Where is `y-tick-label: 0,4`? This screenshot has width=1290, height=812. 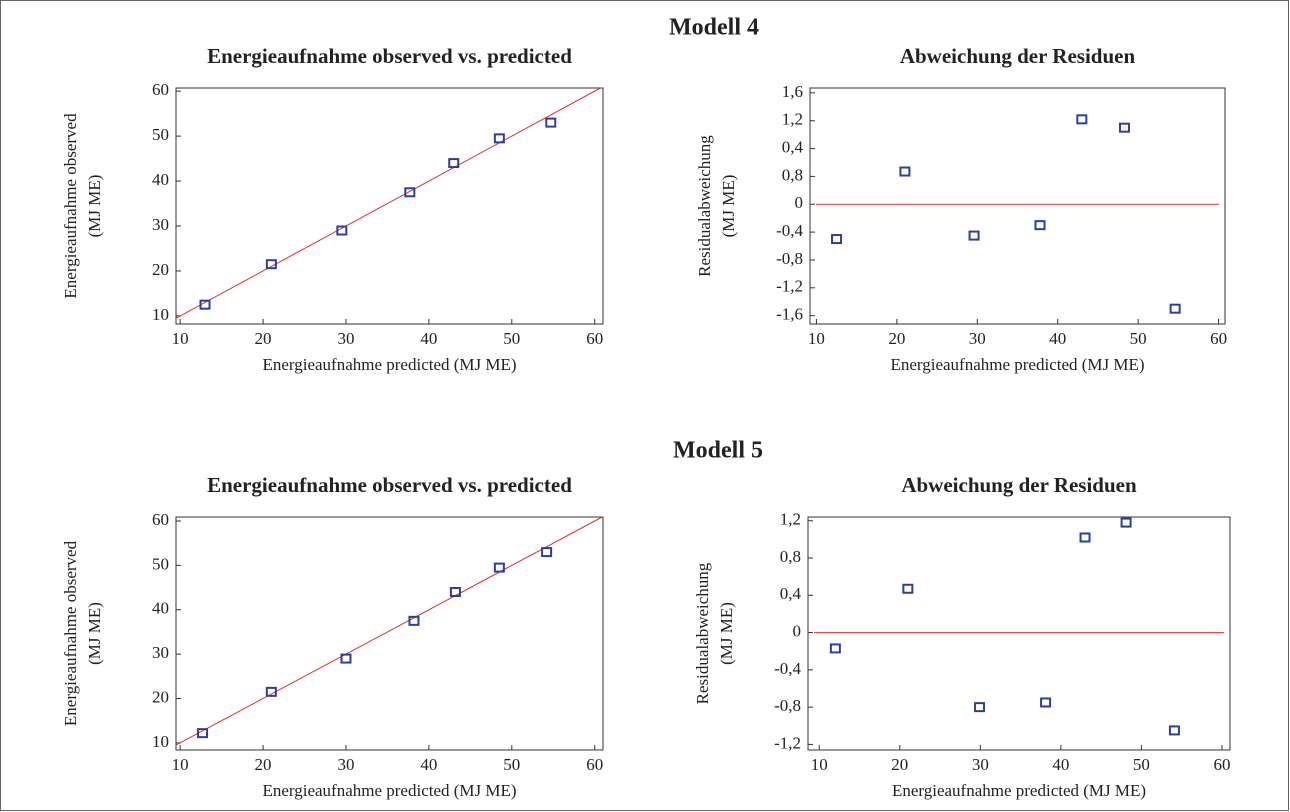 y-tick-label: 0,4 is located at coordinates (793, 146).